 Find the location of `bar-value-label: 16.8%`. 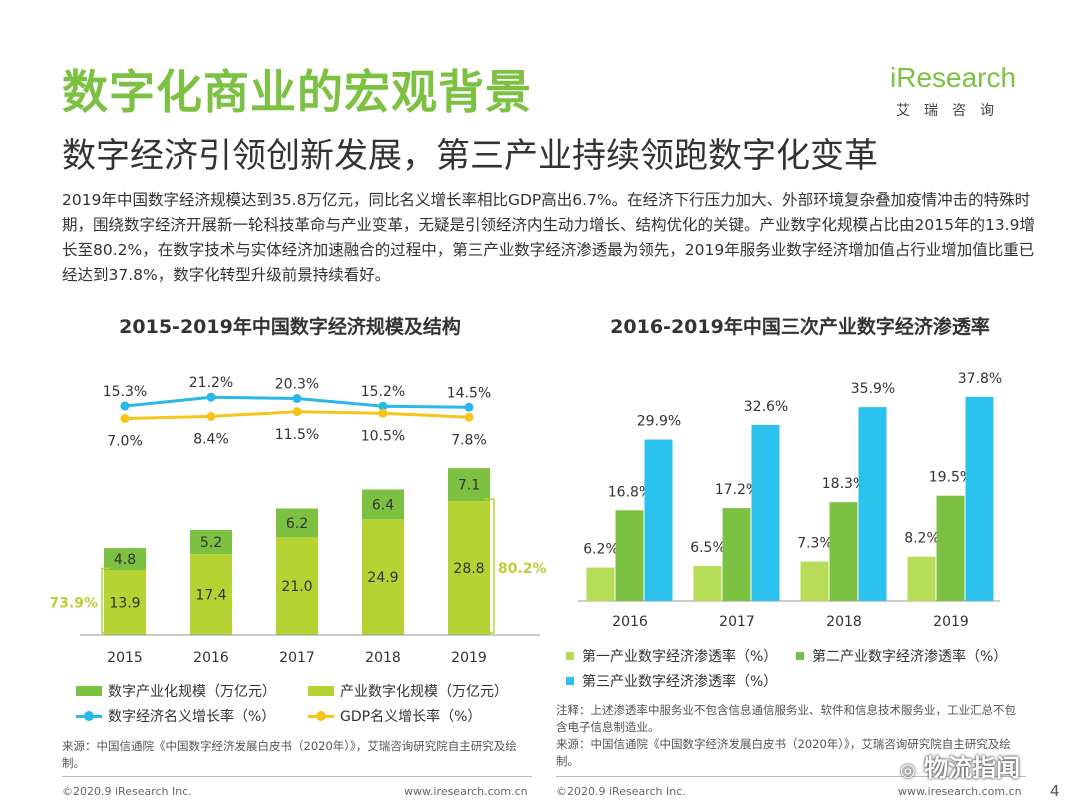

bar-value-label: 16.8% is located at coordinates (630, 492).